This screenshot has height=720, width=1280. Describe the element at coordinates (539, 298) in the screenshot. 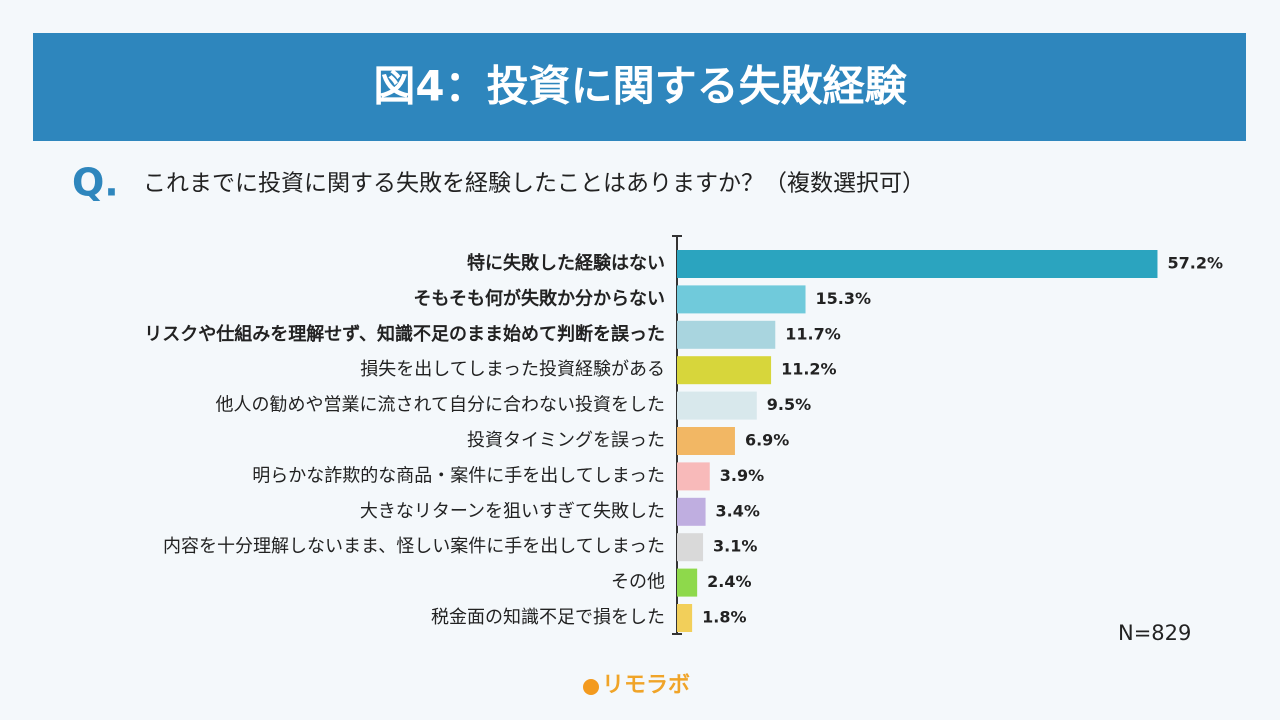

I see `category-label: そもそも何が失敗か分からない` at that location.